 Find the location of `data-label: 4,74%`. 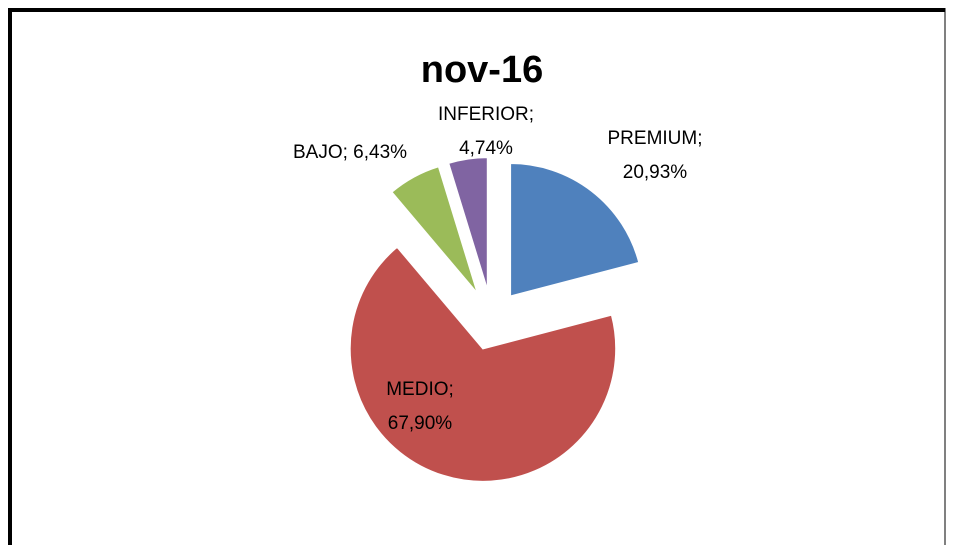

data-label: 4,74% is located at coordinates (486, 148).